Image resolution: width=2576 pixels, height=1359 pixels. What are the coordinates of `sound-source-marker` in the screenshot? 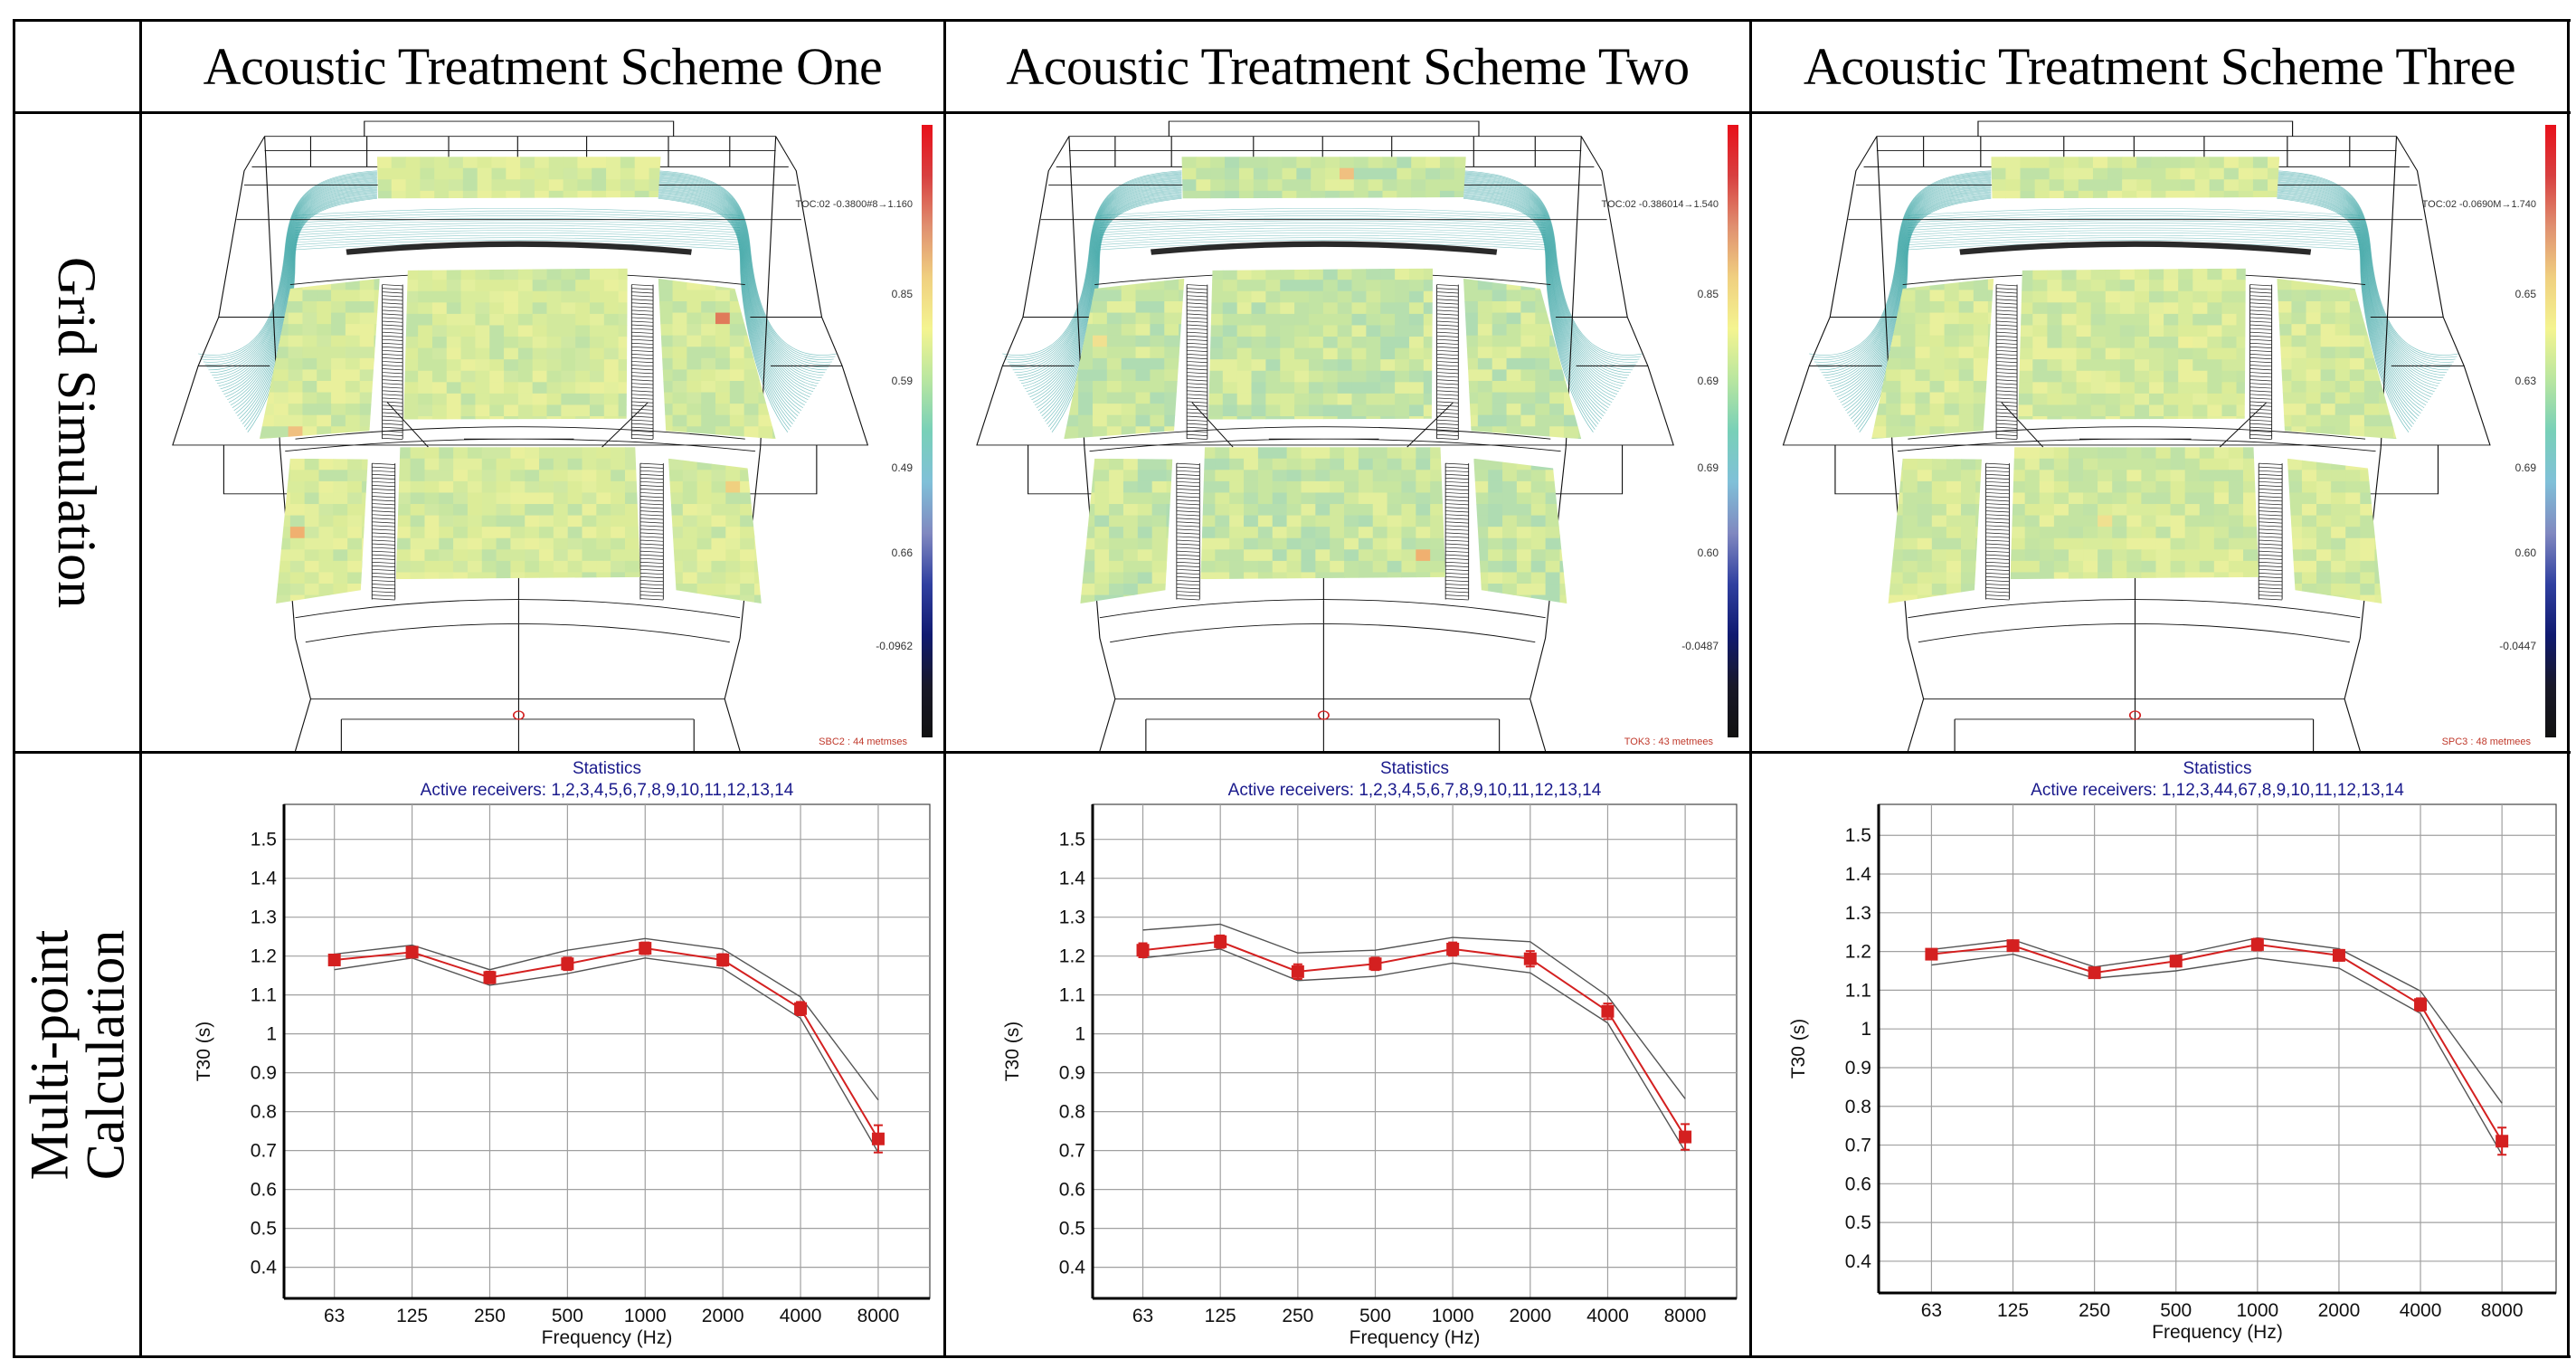 It's located at (518, 715).